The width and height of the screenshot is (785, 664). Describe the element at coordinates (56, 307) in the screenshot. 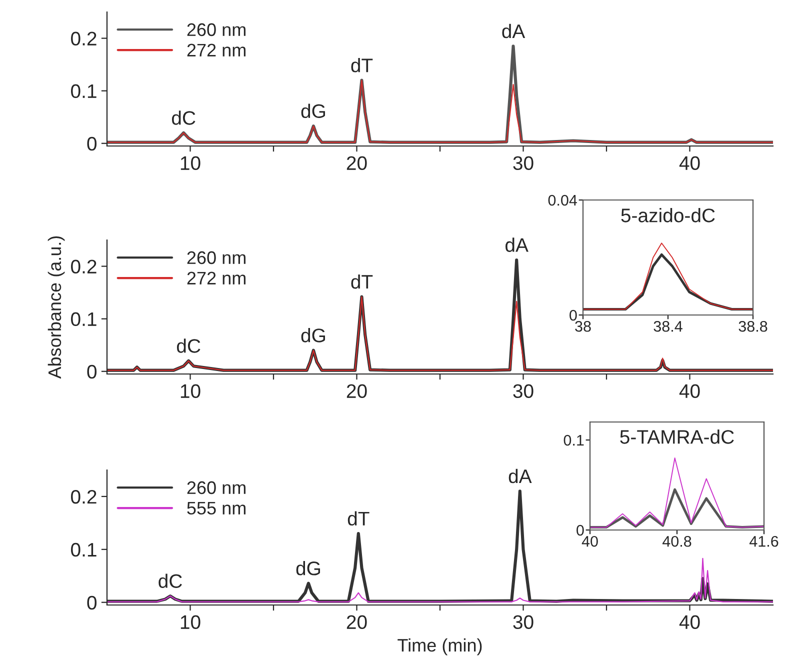

I see `y-axis-title: Absorbance (a.u.)` at that location.